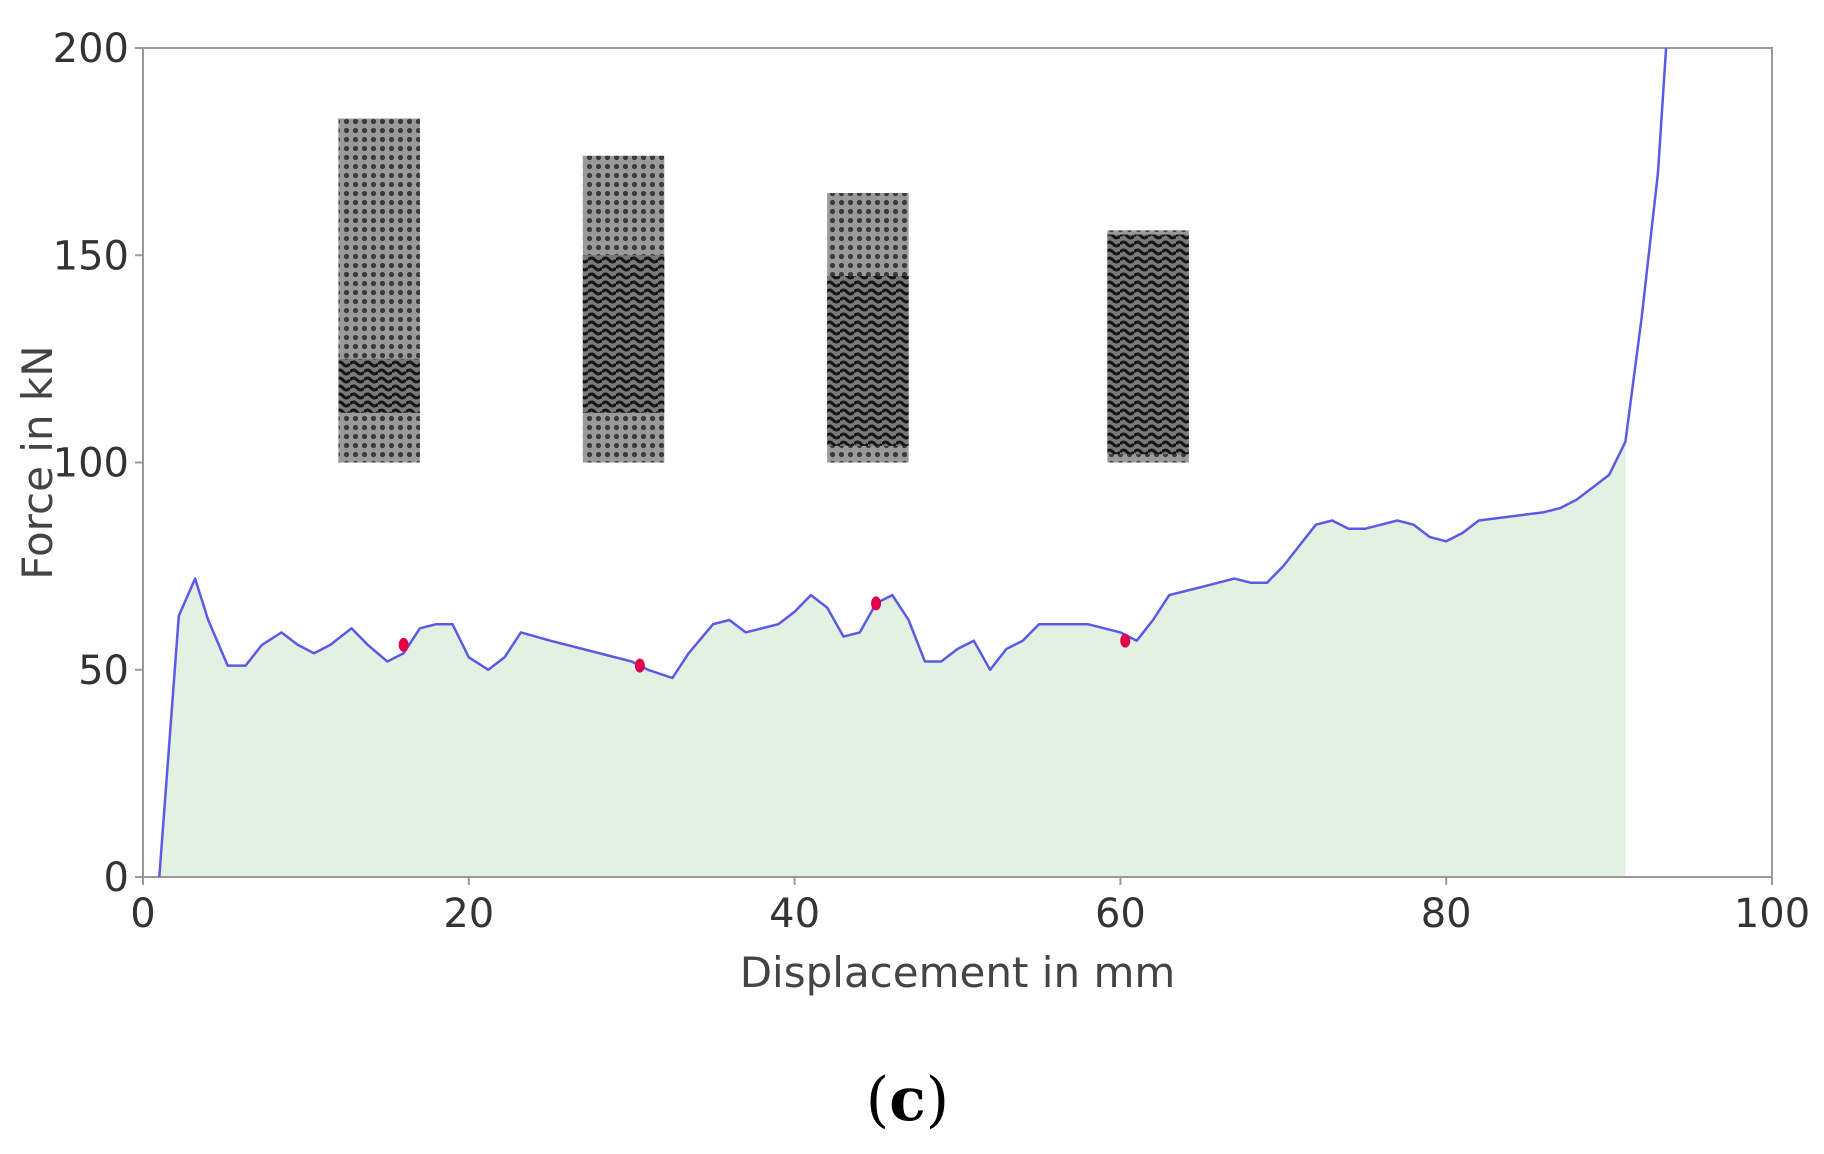  What do you see at coordinates (937, 1100) in the screenshot?
I see `panel-label-close: )` at bounding box center [937, 1100].